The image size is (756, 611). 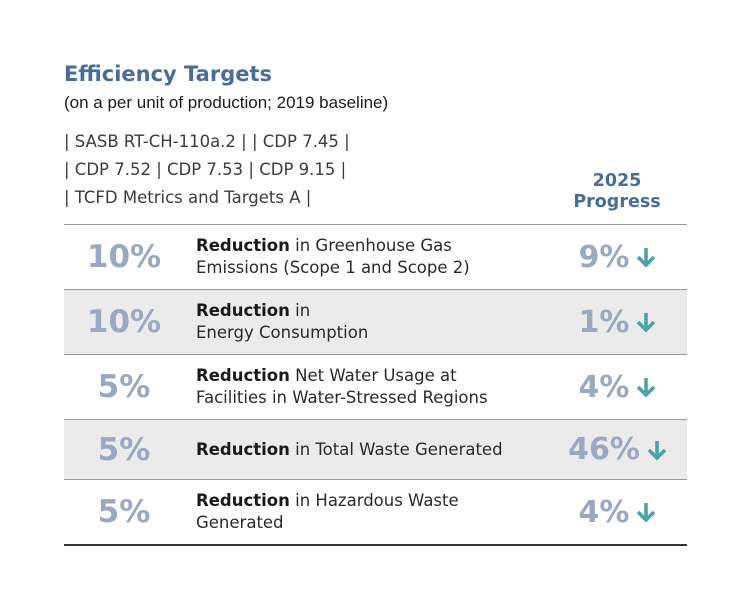 I want to click on progress-cell: 1%, so click(x=618, y=322).